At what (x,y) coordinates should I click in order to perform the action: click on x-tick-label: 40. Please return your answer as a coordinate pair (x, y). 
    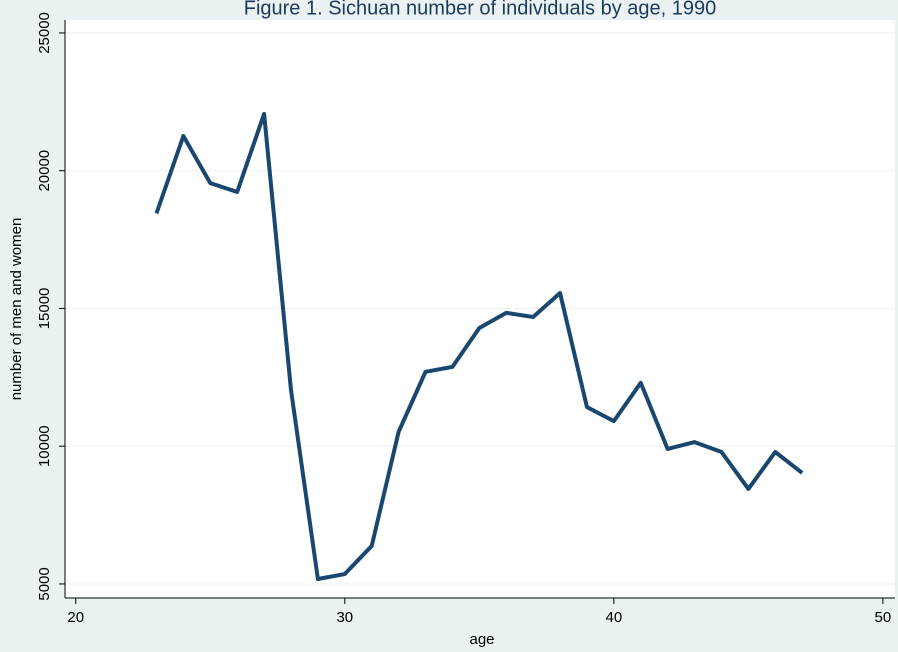
    Looking at the image, I should click on (614, 617).